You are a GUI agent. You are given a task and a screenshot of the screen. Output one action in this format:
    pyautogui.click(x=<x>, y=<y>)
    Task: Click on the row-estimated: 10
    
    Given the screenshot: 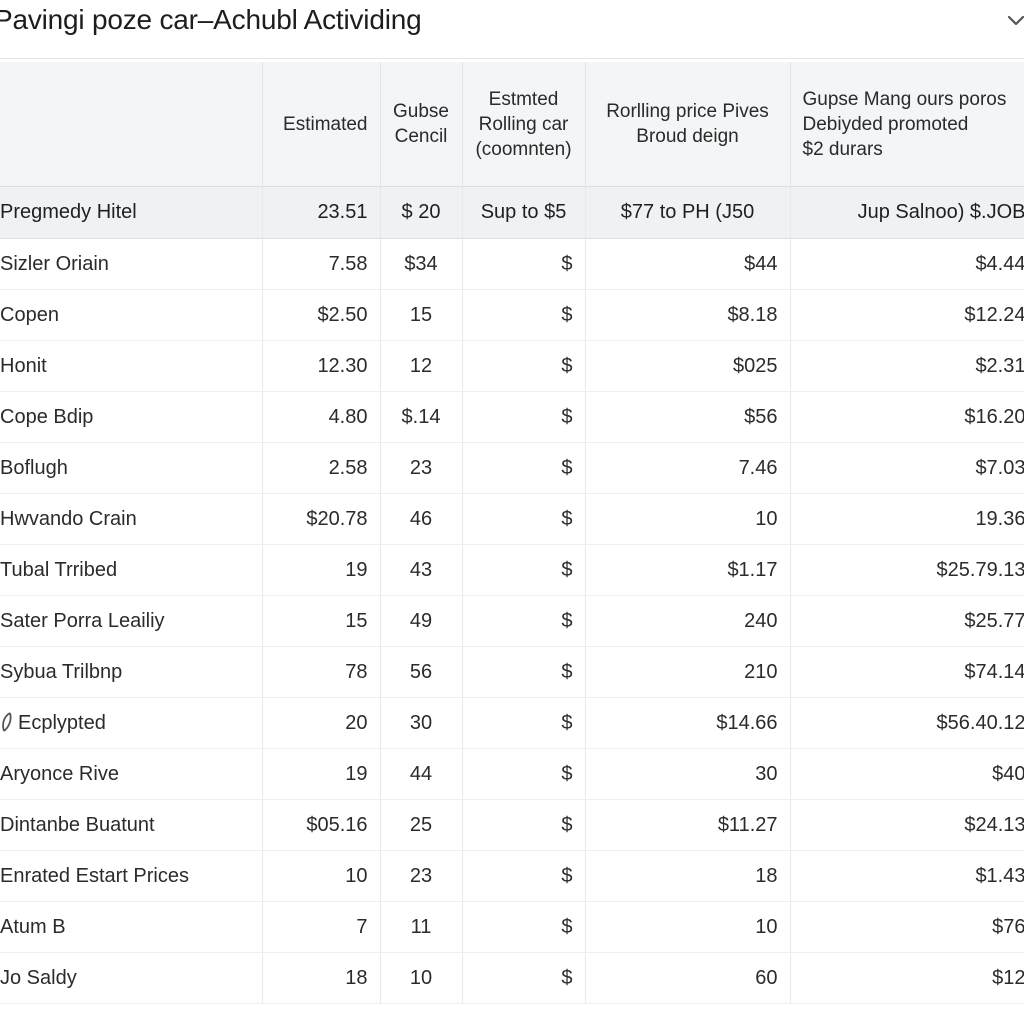 What is the action you would take?
    pyautogui.click(x=321, y=876)
    